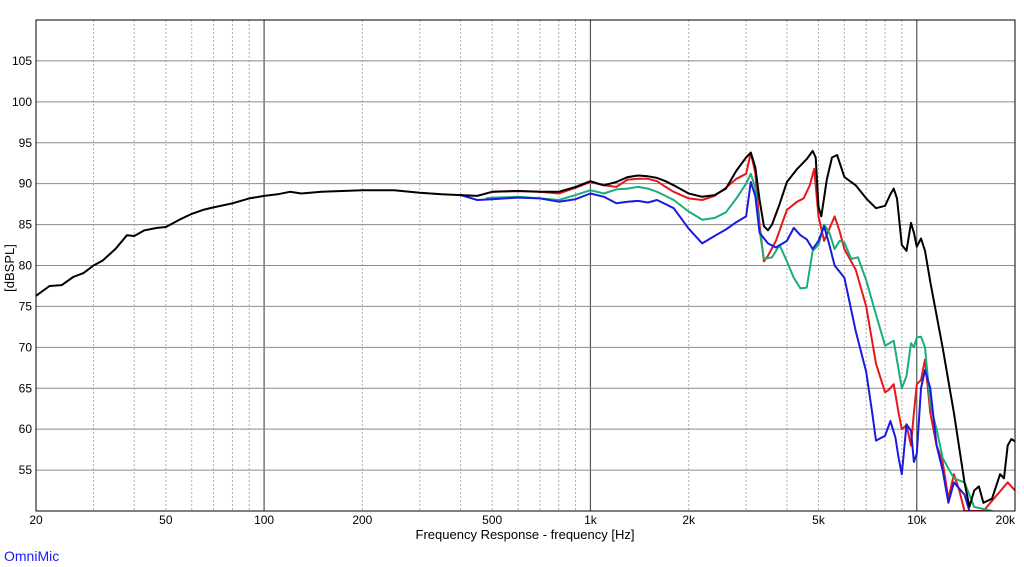 This screenshot has width=1024, height=567. What do you see at coordinates (522, 520) in the screenshot?
I see `x-tick-labels: 20 50 100 200 500 1k 2k 5k 10k 20k` at bounding box center [522, 520].